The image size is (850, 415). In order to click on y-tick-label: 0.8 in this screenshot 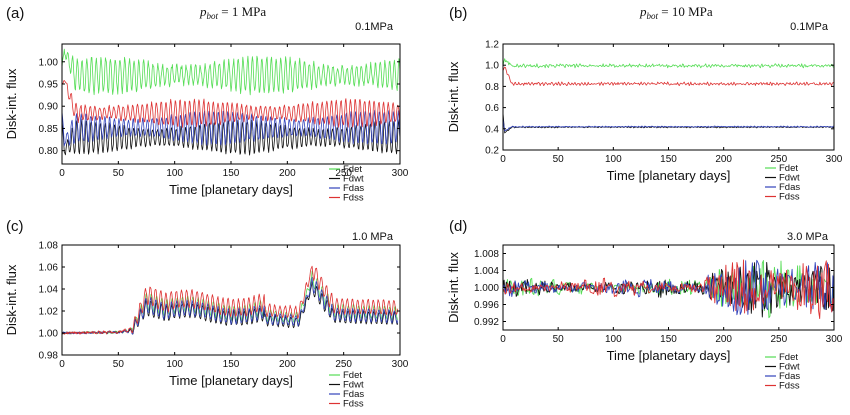, I will do `click(492, 87)`.